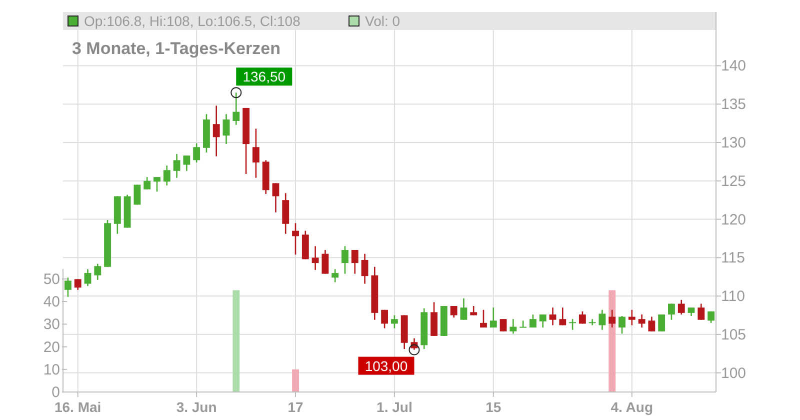  Describe the element at coordinates (51, 347) in the screenshot. I see `y2-tick-label: 20` at that location.